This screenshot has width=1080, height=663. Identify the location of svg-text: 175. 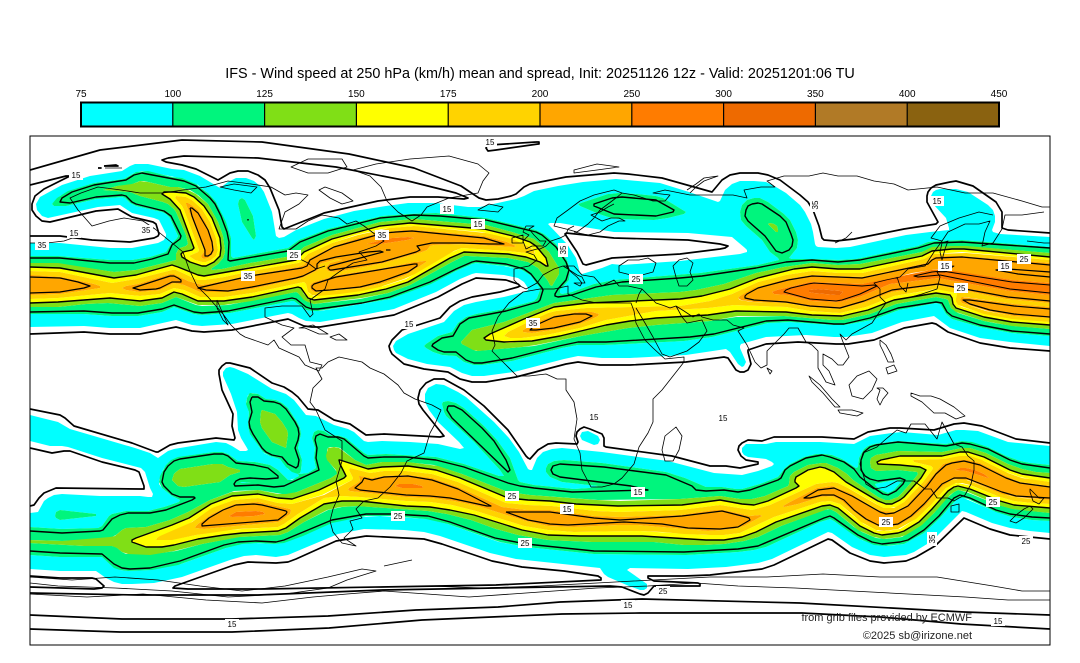
(448, 94).